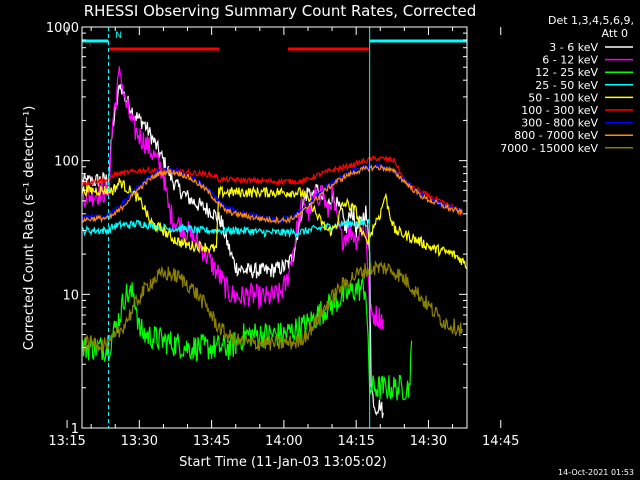 The height and width of the screenshot is (480, 640). Describe the element at coordinates (556, 135) in the screenshot. I see `legend-label-7: 800 - 7000 keV` at that location.